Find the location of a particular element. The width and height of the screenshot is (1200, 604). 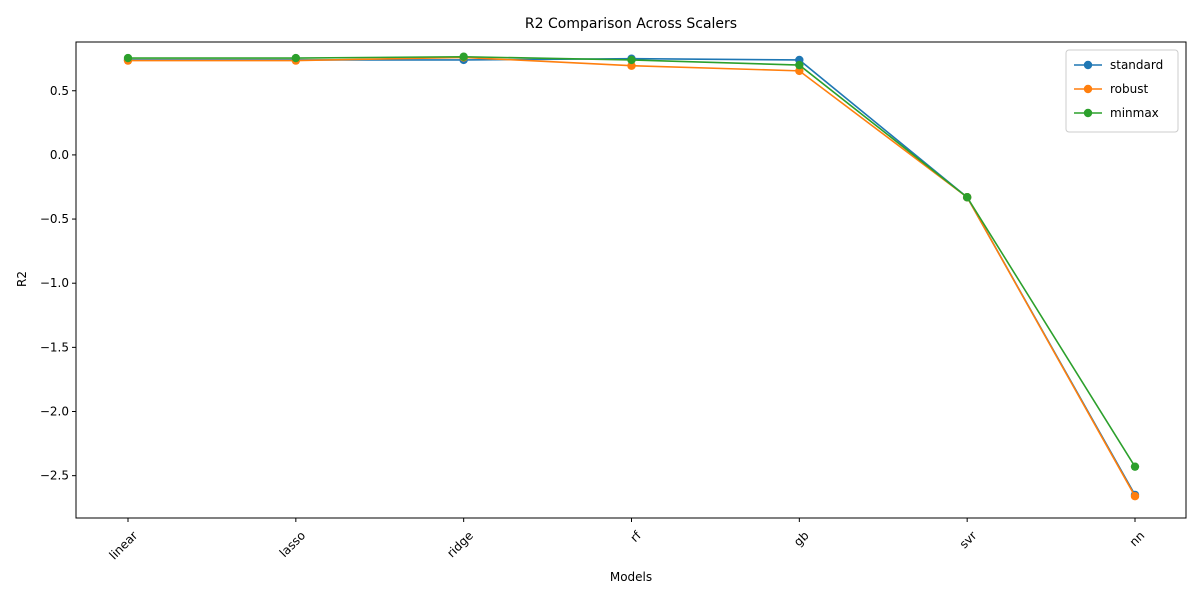

y-tick-label: −1.0 is located at coordinates (54, 283).